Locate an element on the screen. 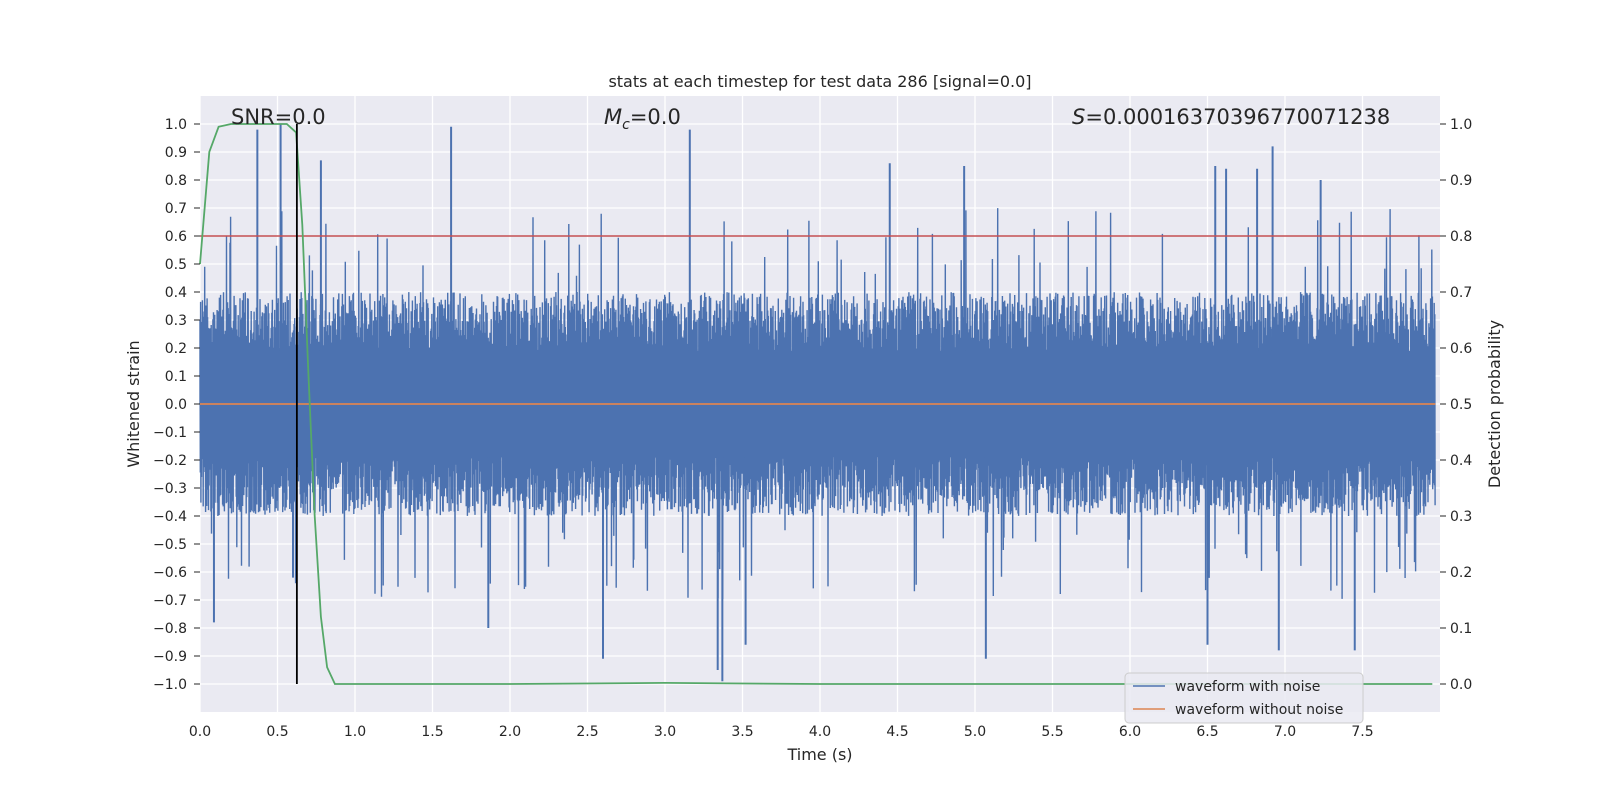 This screenshot has width=1600, height=800. x-tick-label: 3.0 is located at coordinates (665, 732).